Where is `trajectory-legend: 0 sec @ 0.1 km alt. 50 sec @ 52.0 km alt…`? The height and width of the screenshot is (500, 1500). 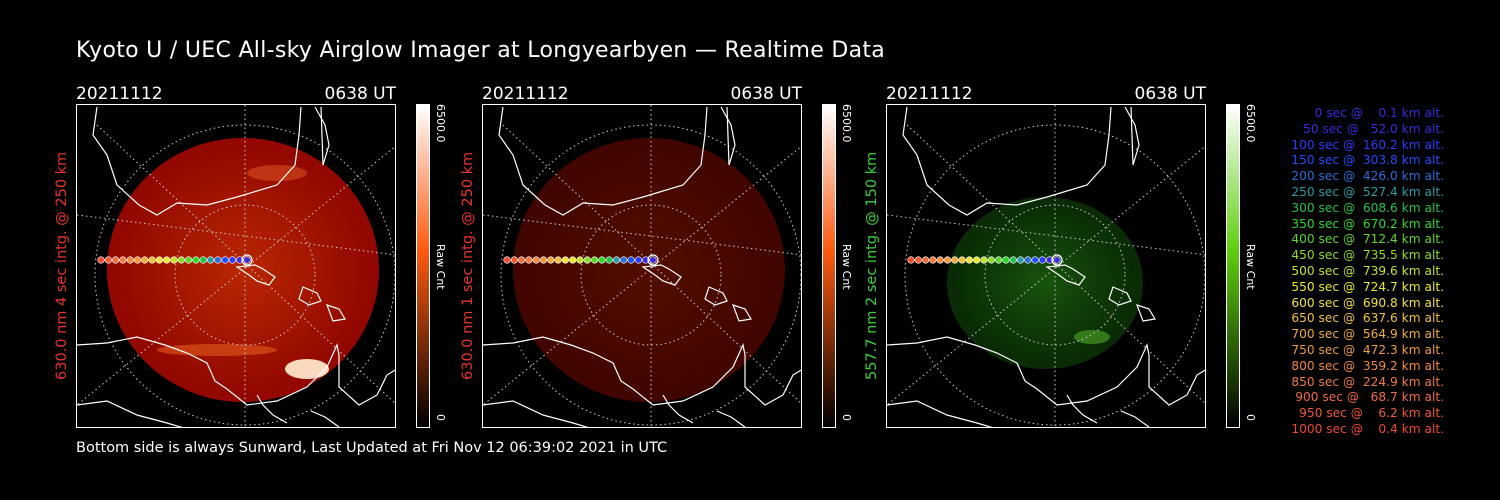
trajectory-legend: 0 sec @ 0.1 km alt. 50 sec @ 52.0 km alt… is located at coordinates (1353, 272).